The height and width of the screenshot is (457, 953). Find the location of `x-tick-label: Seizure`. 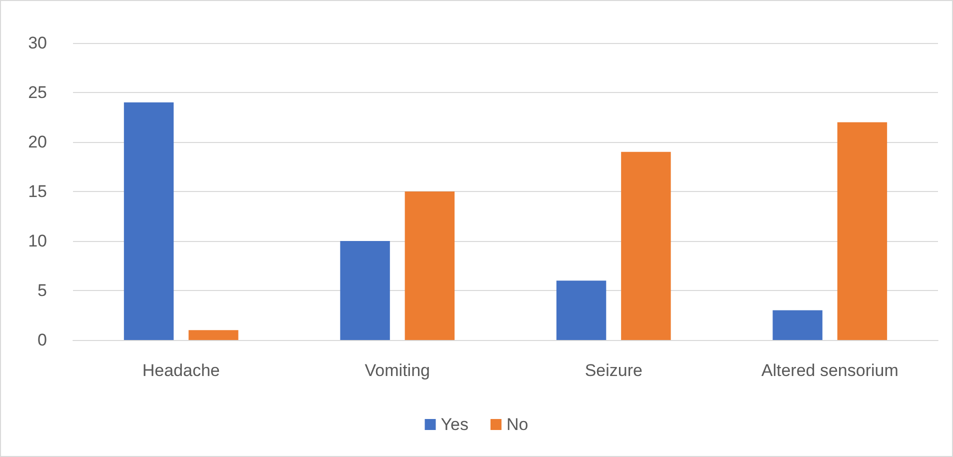

x-tick-label: Seizure is located at coordinates (613, 370).